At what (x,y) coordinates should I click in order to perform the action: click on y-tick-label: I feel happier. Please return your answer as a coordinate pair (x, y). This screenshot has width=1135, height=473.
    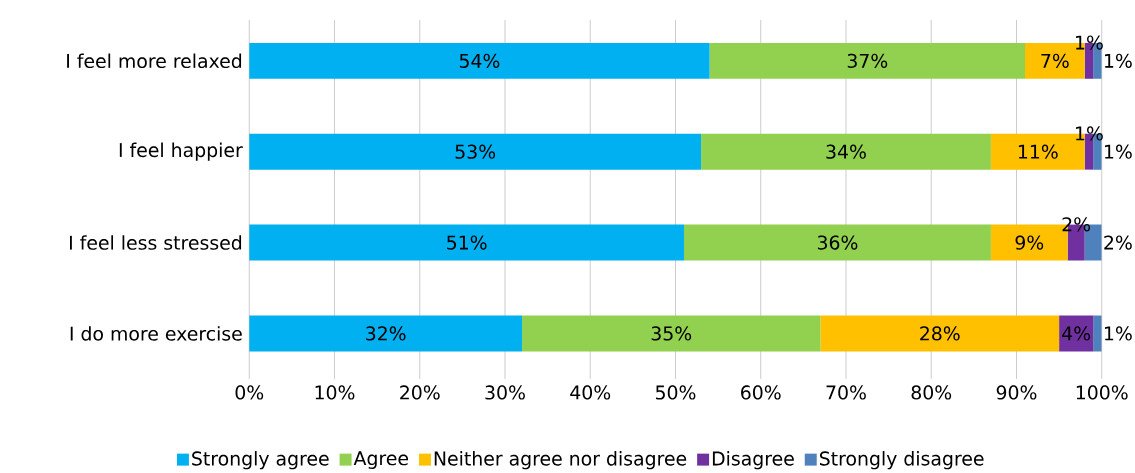
    Looking at the image, I should click on (181, 152).